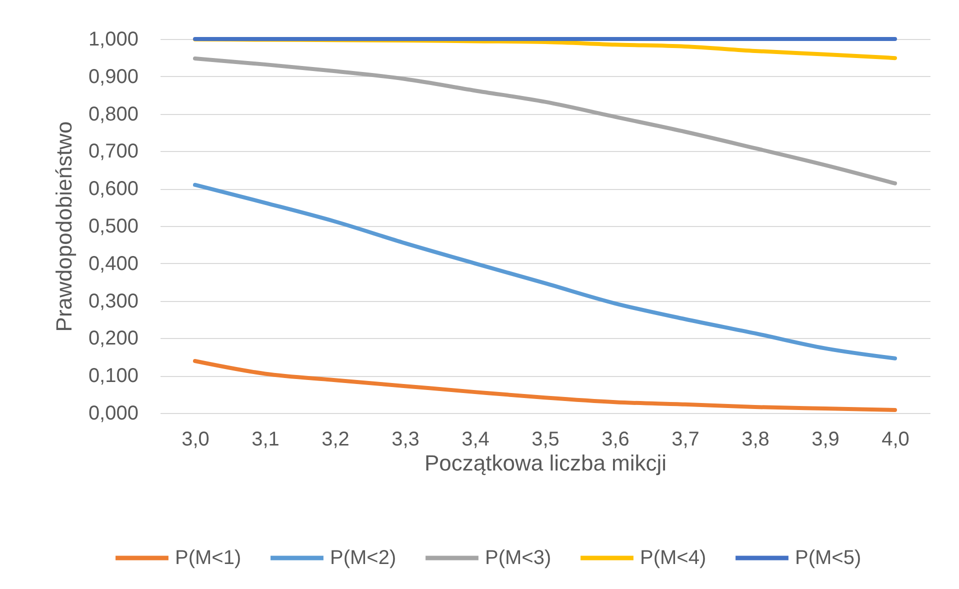 The height and width of the screenshot is (589, 959). I want to click on x-tick-label: 4,0, so click(896, 439).